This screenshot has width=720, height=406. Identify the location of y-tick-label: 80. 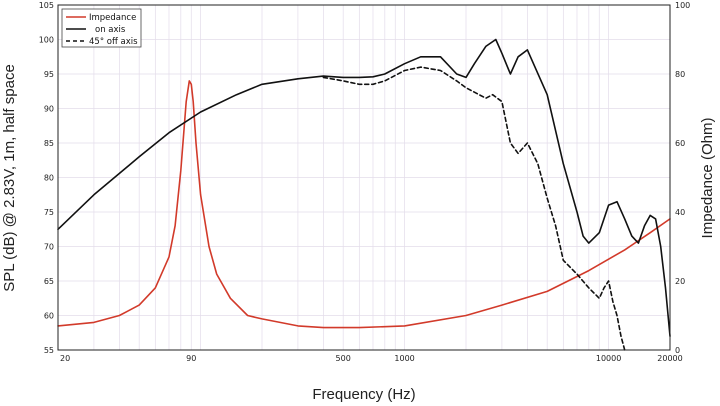
(49, 178).